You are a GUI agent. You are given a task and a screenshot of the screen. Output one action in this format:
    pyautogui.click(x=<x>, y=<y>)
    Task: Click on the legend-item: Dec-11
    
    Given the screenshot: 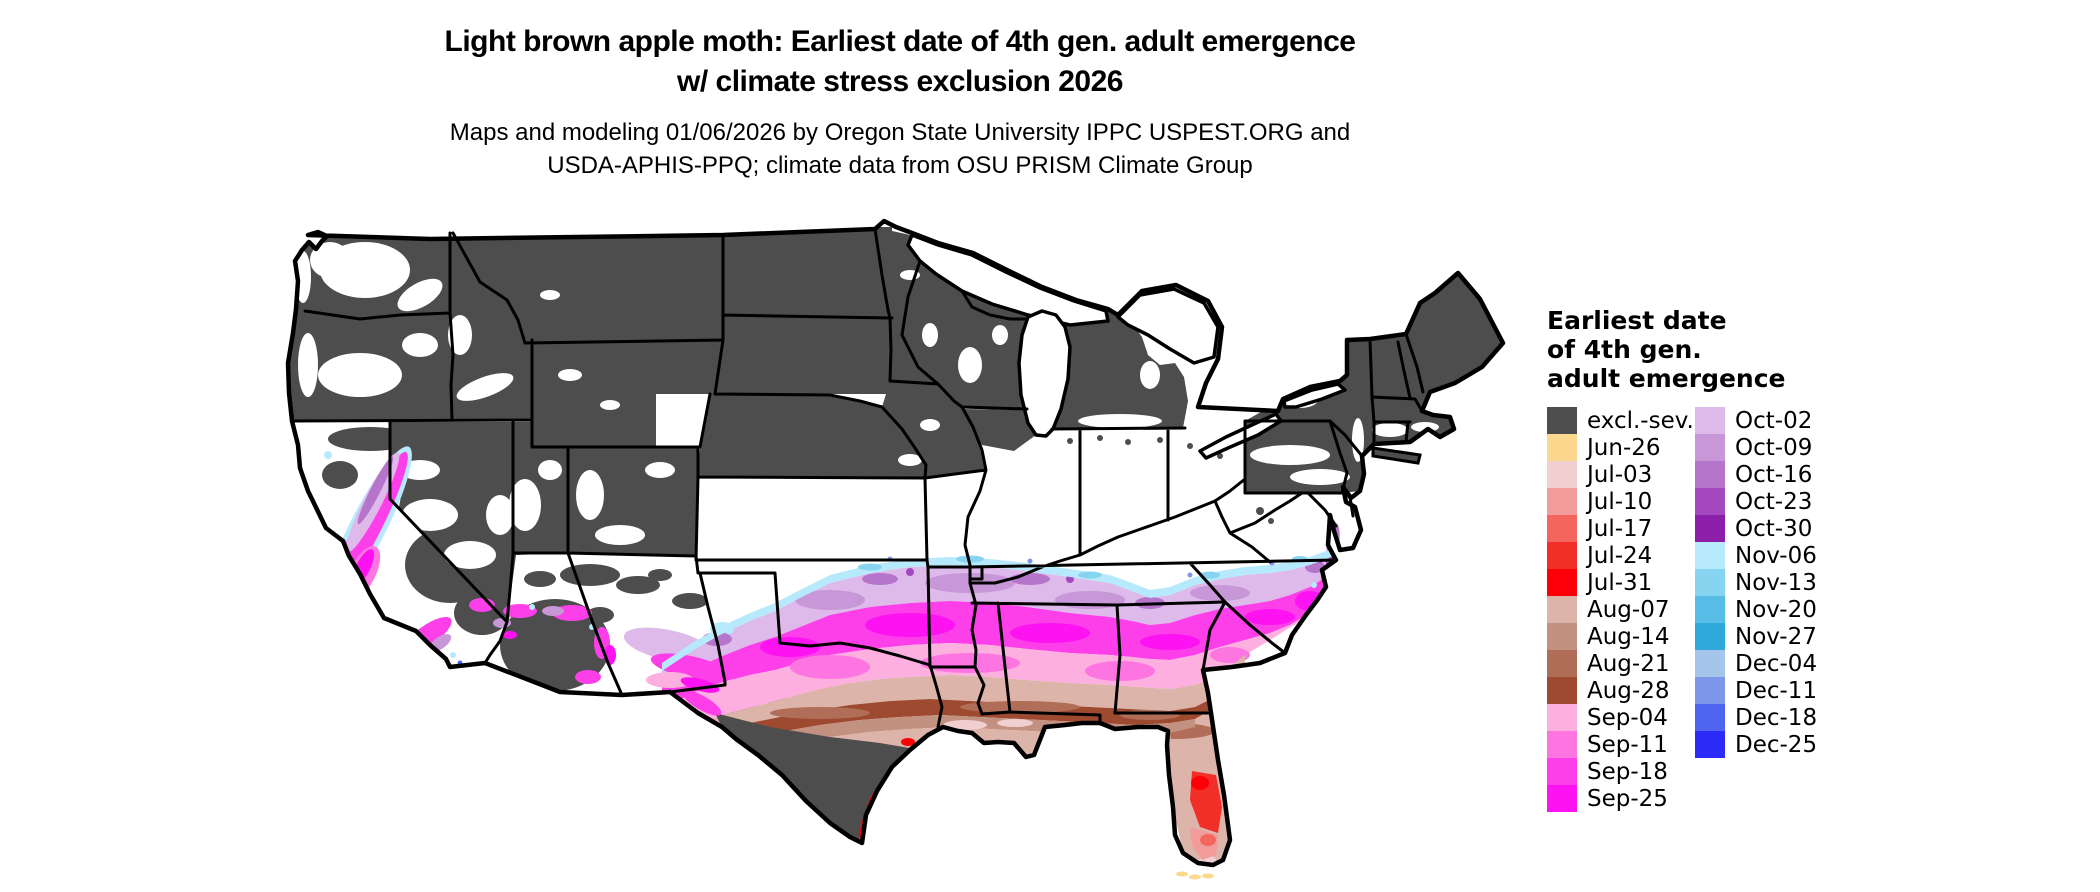 What is the action you would take?
    pyautogui.click(x=1815, y=690)
    